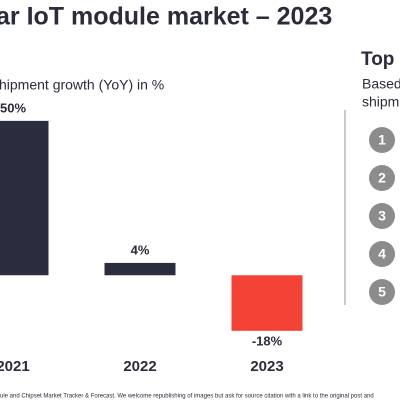 The height and width of the screenshot is (400, 400). Describe the element at coordinates (140, 249) in the screenshot. I see `data-label: 4%` at that location.